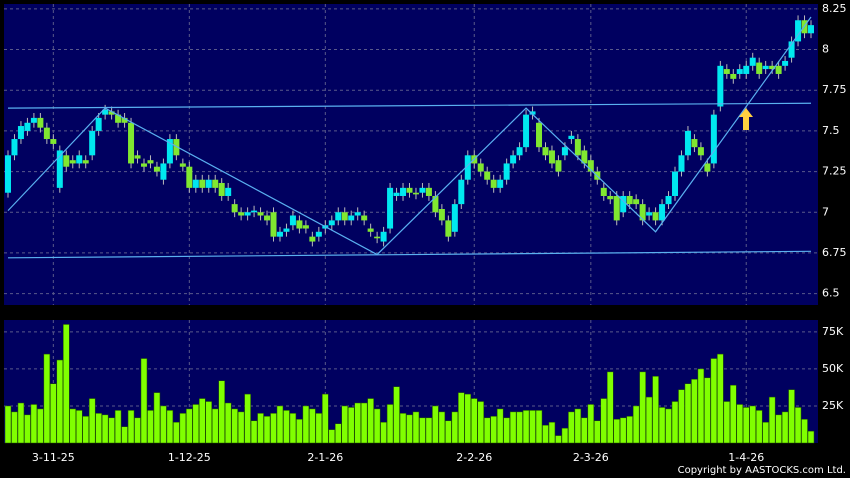  What do you see at coordinates (762, 470) in the screenshot?
I see `copyright: Copyright by AASTOCKS.com Ltd.` at bounding box center [762, 470].